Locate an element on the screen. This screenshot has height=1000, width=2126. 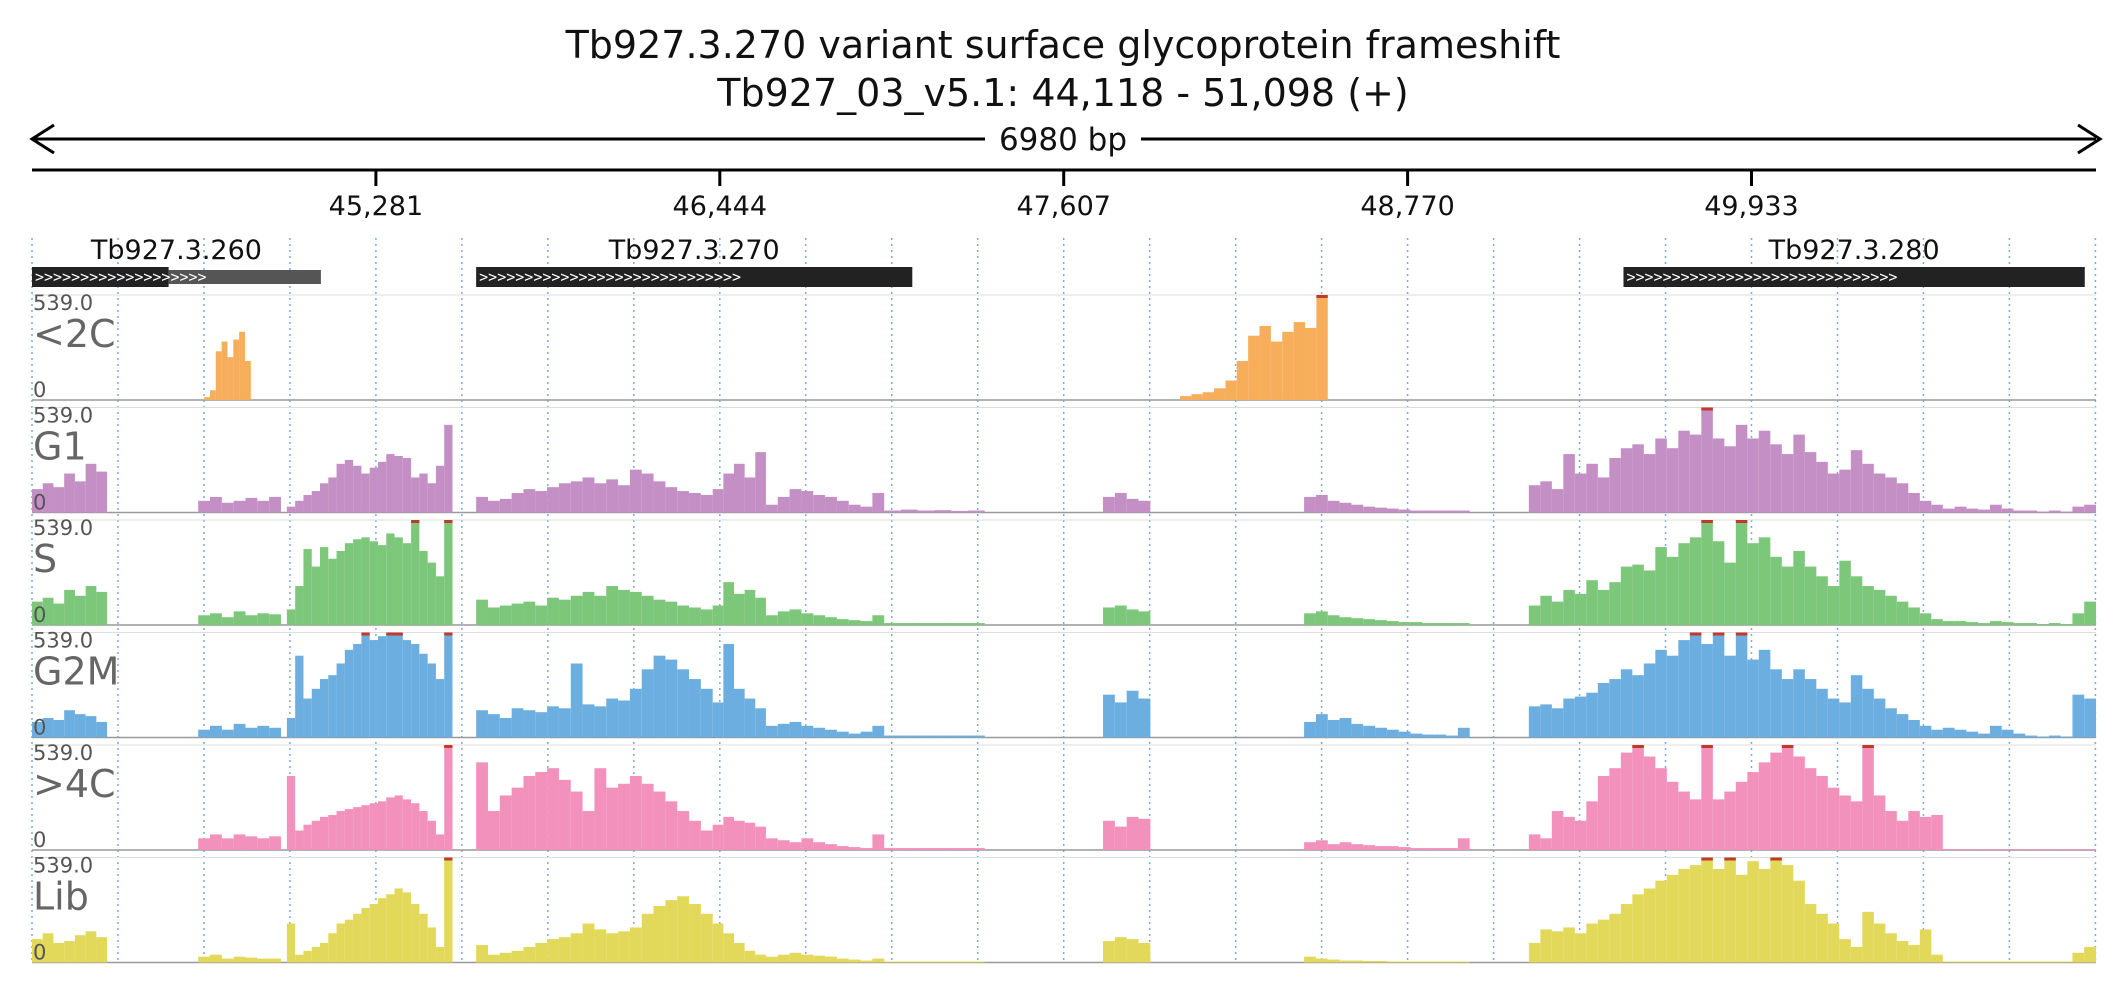
y-max-label: 539.0 is located at coordinates (63, 416).